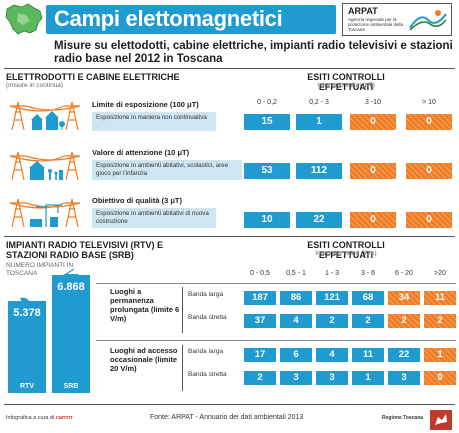 The width and height of the screenshot is (459, 433). Describe the element at coordinates (346, 85) in the screenshot. I see `esiti-note-1: Intervallo valori (μT)` at that location.